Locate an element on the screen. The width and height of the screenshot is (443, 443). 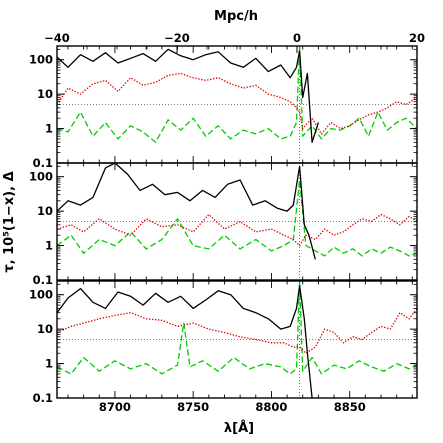
bottom-axis-ticks: 8700 8750 8800 8850 is located at coordinates (232, 407).